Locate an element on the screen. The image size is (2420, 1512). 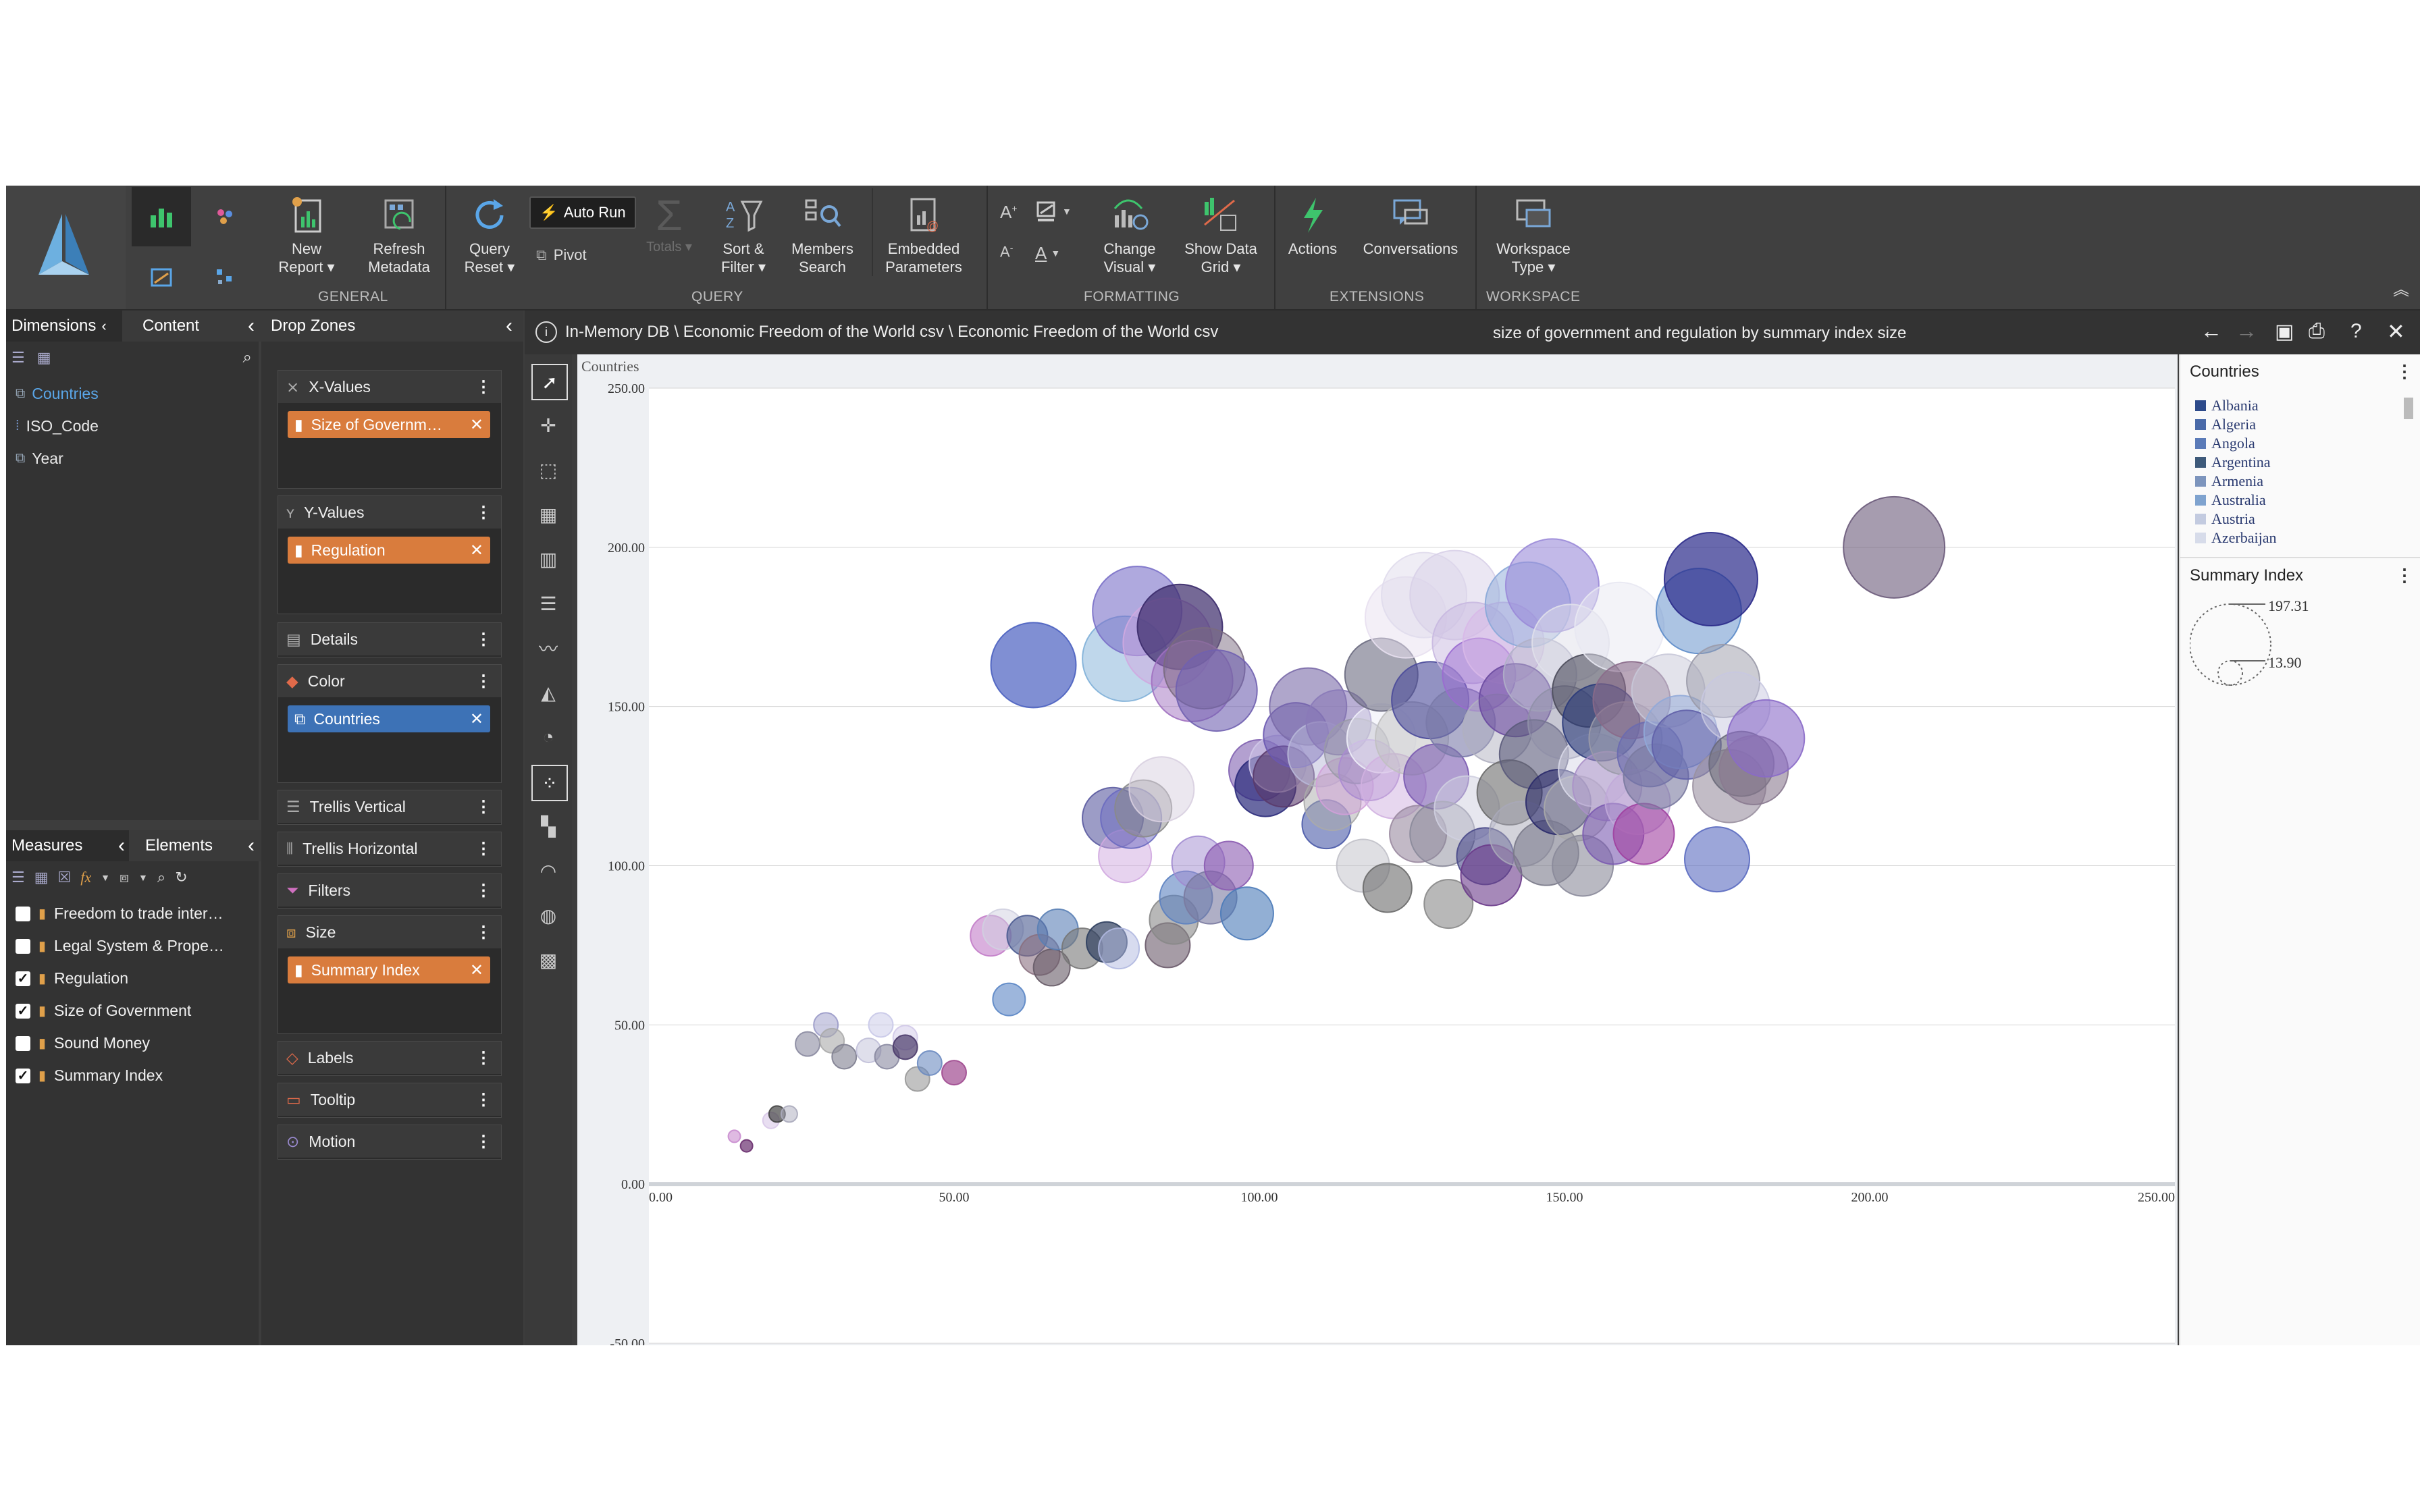
info-icon: i is located at coordinates (546, 332).